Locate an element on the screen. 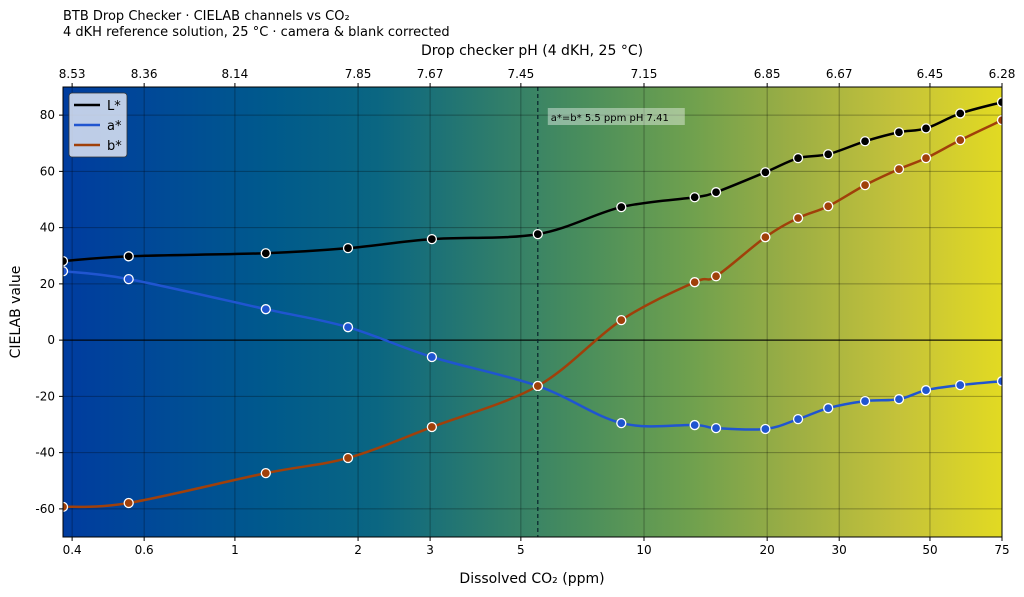  top-axis-label: Drop checker pH (4 dKH, 25 °C) is located at coordinates (532, 51).